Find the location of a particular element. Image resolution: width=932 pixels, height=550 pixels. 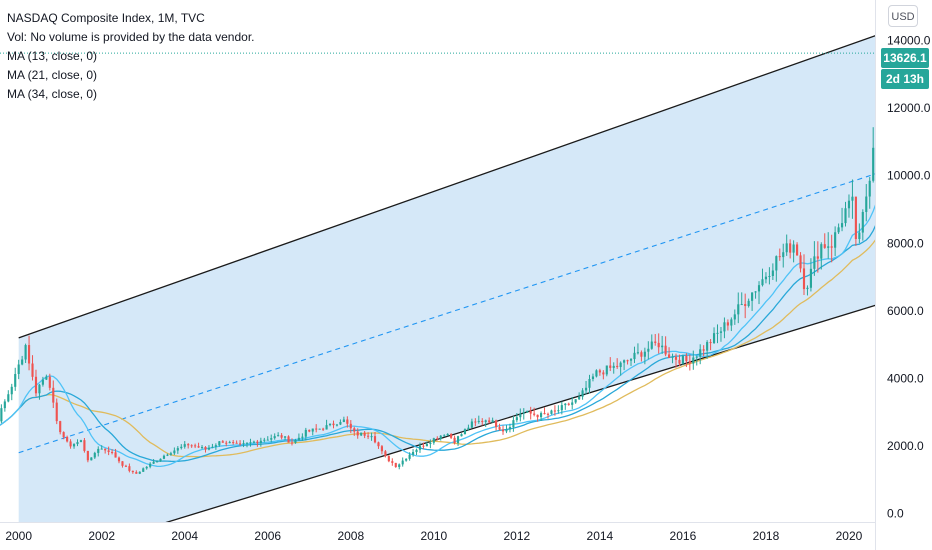

y-tick-label: 12000.0 is located at coordinates (909, 108).